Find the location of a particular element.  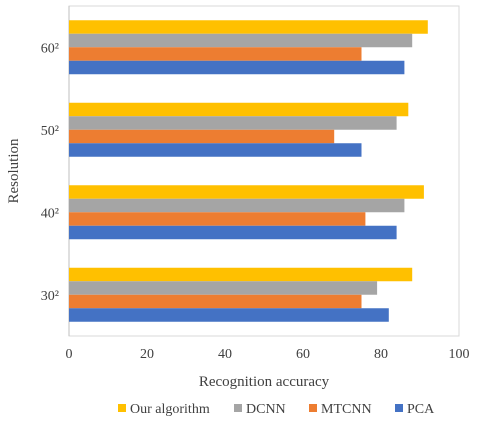

legend: Our algorithm DCNN MTCNN PCA is located at coordinates (276, 409).